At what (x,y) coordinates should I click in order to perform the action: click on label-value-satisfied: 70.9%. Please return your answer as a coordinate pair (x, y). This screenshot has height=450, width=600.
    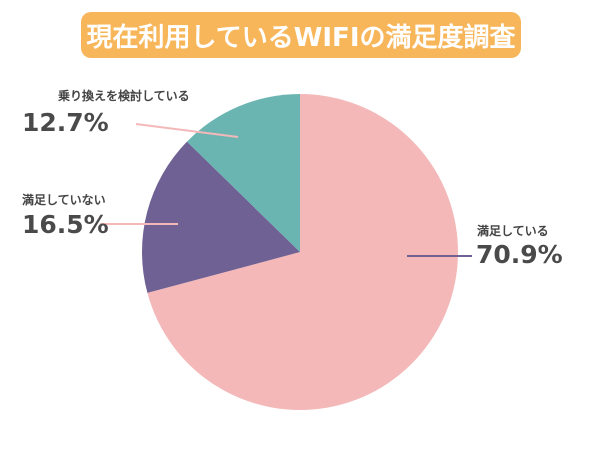
    Looking at the image, I should click on (519, 254).